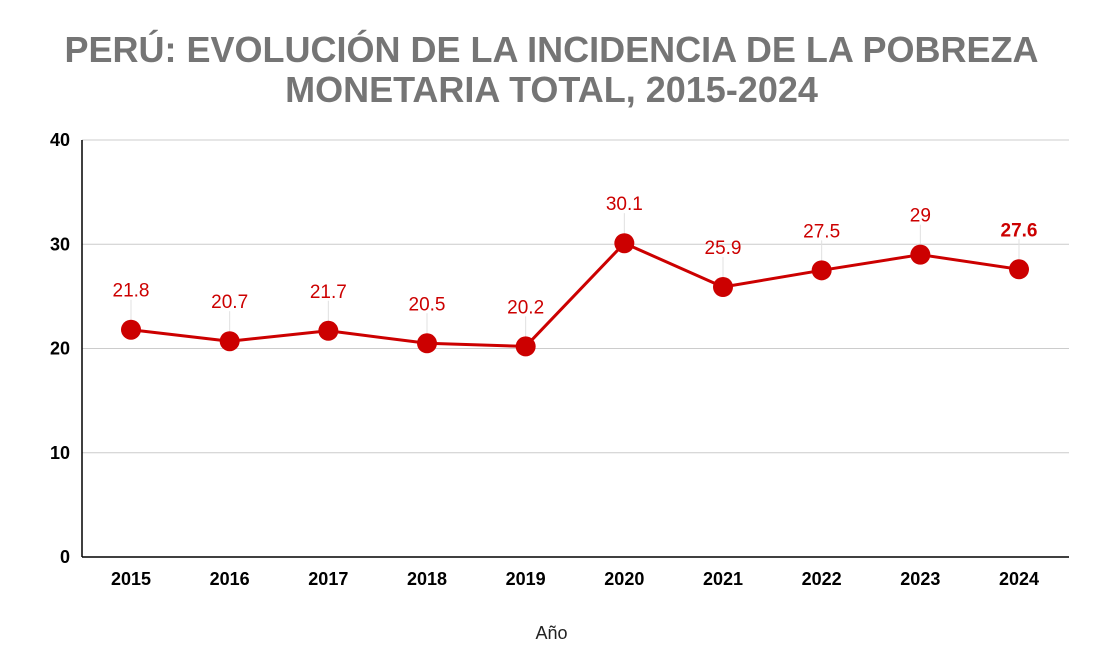 This screenshot has height=660, width=1103. What do you see at coordinates (723, 248) in the screenshot?
I see `data-label: 25.9` at bounding box center [723, 248].